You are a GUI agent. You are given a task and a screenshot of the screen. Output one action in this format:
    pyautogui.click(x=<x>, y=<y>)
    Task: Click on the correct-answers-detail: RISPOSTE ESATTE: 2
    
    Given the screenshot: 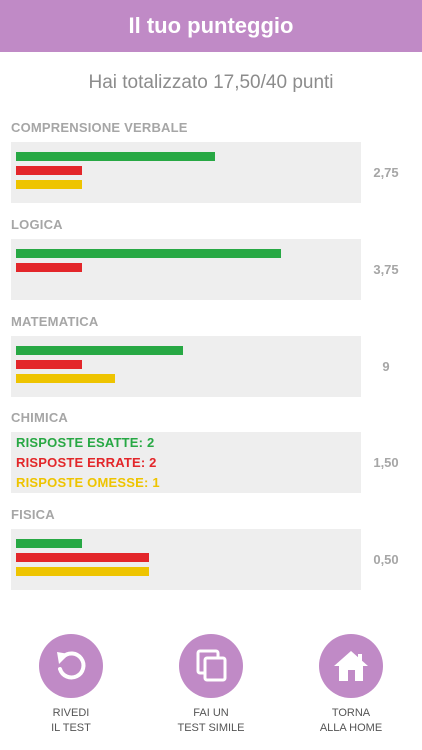 What is the action you would take?
    pyautogui.click(x=85, y=442)
    